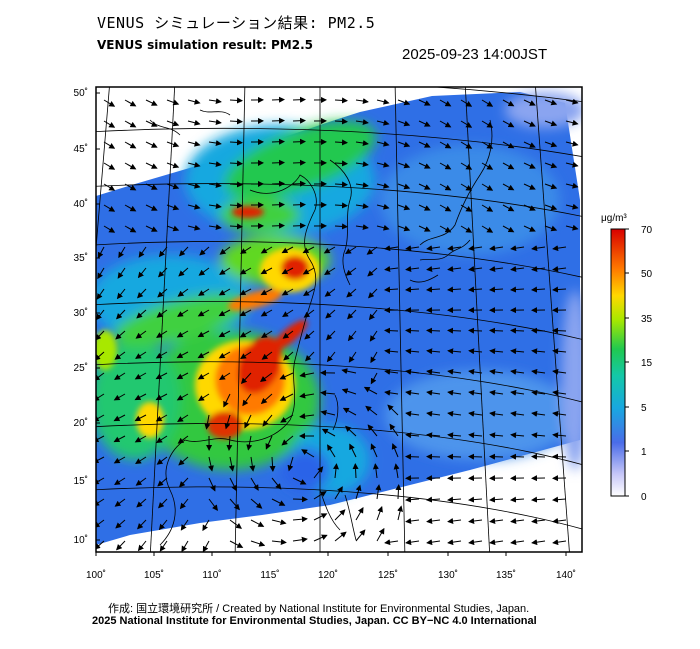 Image resolution: width=700 pixels, height=649 pixels. What do you see at coordinates (475, 54) in the screenshot?
I see `forecast-timestamp: 2025-09-23 14:00JST` at bounding box center [475, 54].